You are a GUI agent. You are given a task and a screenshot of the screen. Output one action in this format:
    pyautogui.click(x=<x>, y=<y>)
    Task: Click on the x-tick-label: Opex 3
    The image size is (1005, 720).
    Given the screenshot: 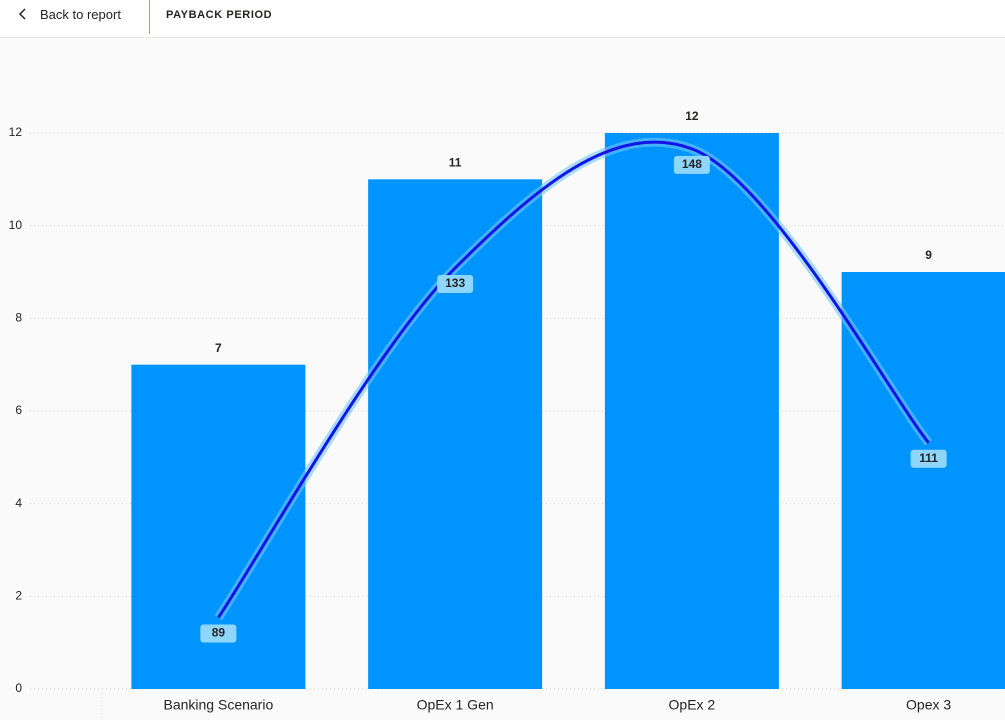 What is the action you would take?
    pyautogui.click(x=928, y=705)
    